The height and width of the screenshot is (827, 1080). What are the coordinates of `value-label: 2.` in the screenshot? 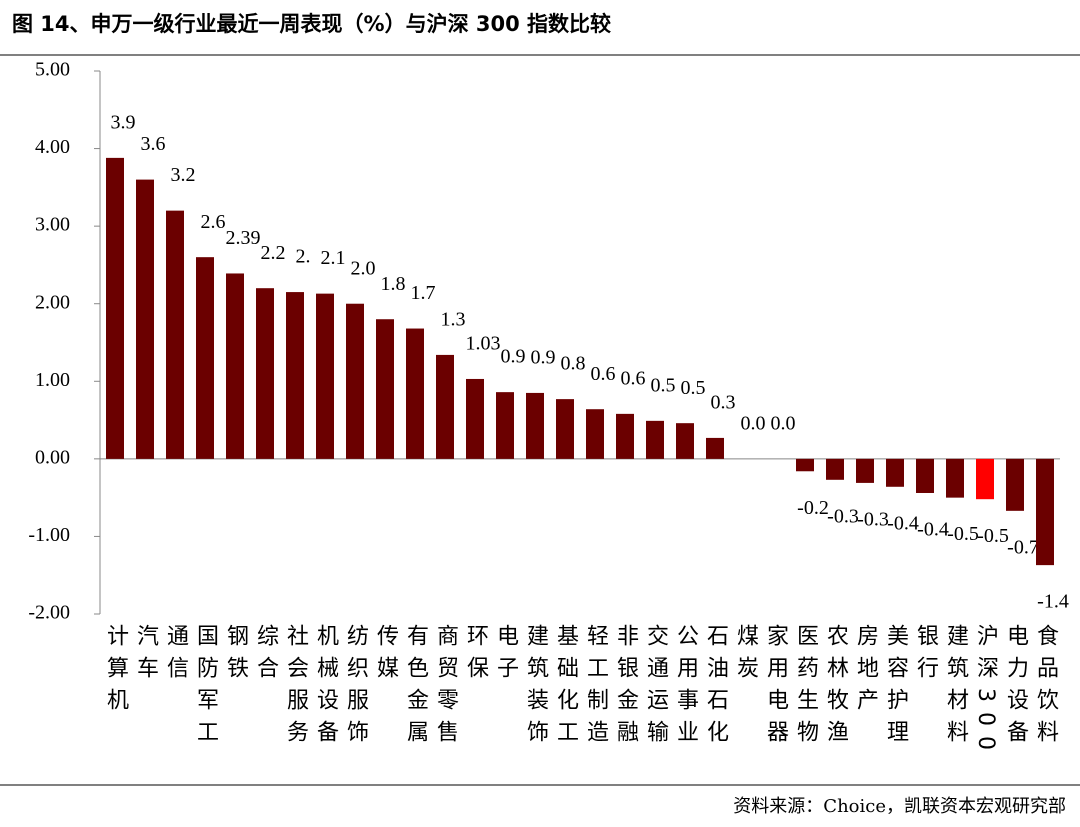 It's located at (303, 257).